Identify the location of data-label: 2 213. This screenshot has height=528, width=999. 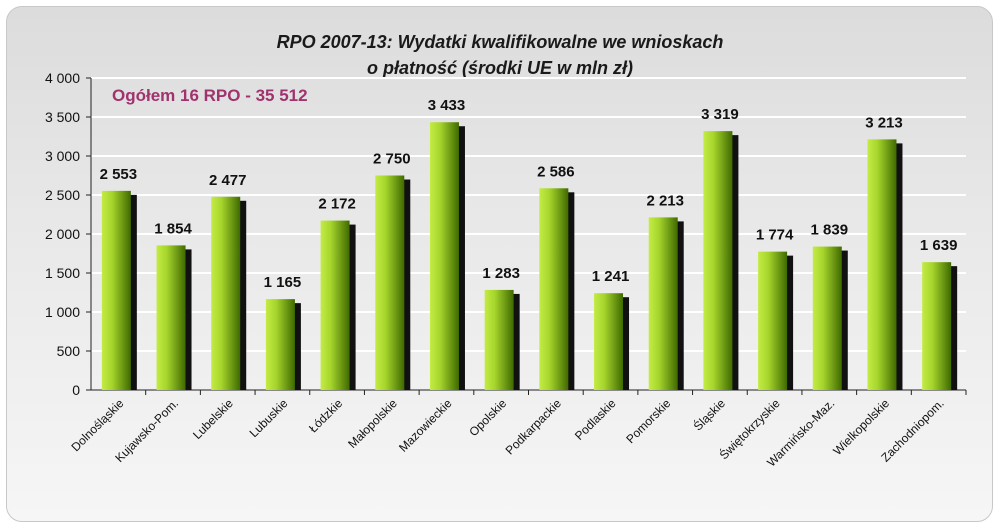
(665, 200).